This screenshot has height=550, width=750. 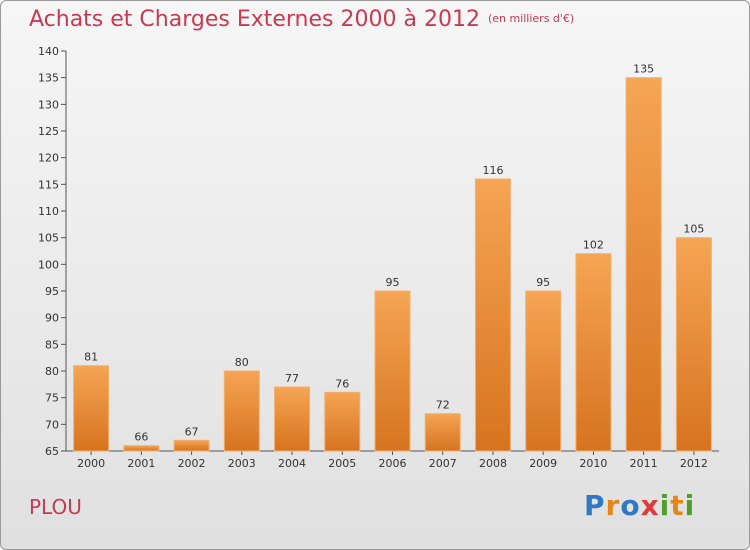 I want to click on bar-value-label: 72, so click(x=443, y=405).